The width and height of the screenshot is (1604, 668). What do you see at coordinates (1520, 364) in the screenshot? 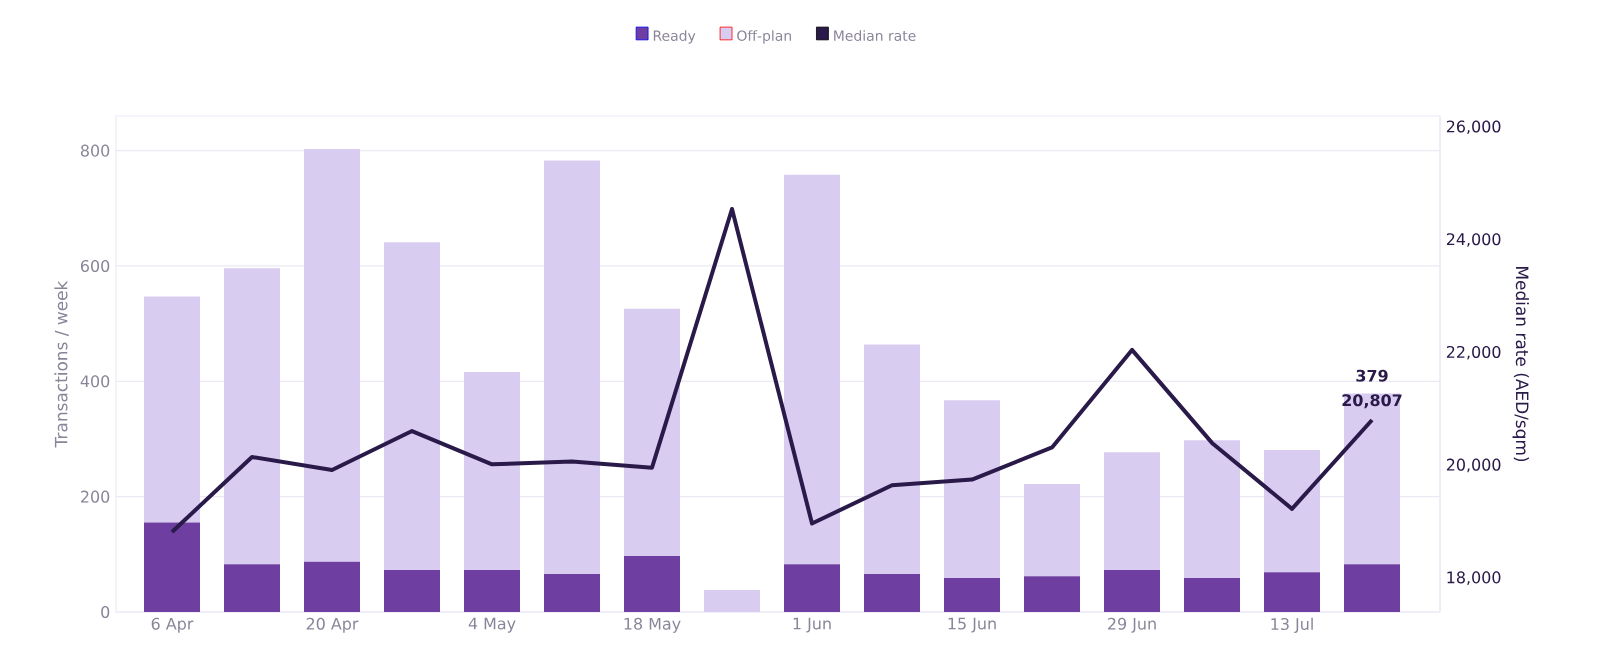
I see `y2-axis-title: Median rate (AED/sqm)` at bounding box center [1520, 364].